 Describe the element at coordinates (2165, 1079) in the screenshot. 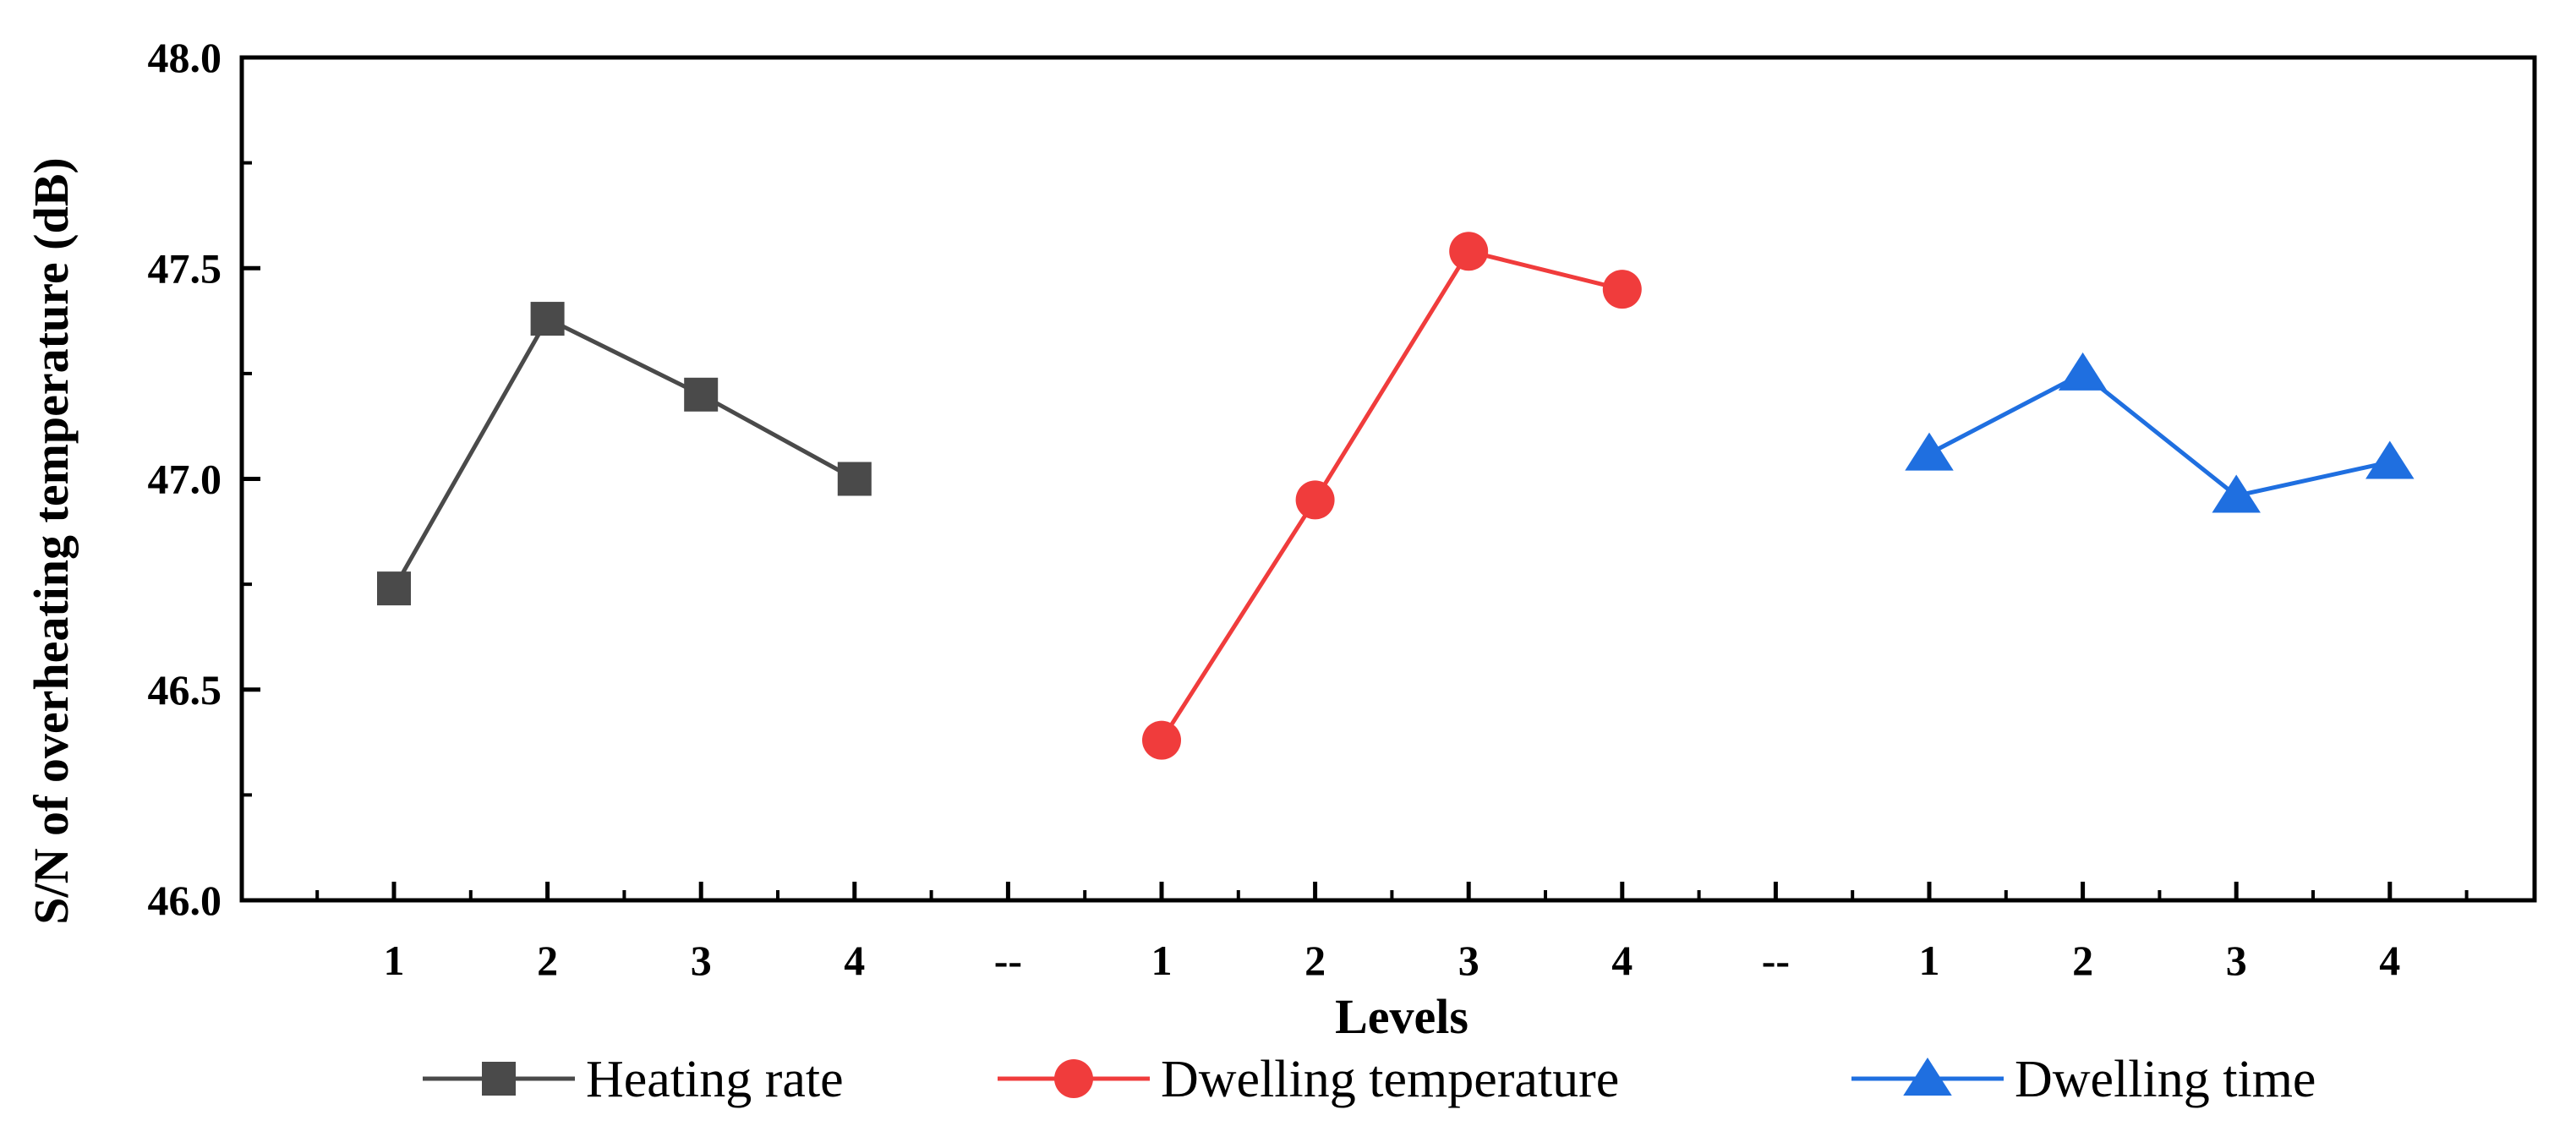

I see `legend-label: Dwelling time` at that location.